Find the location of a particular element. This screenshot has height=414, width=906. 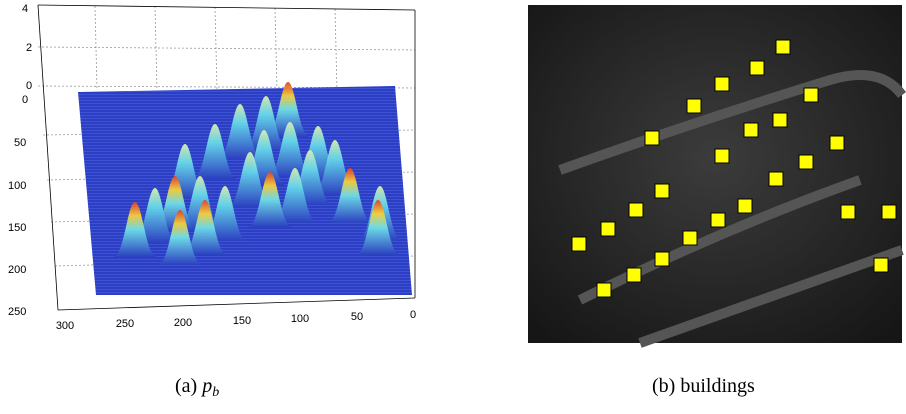

y-tick-label: 0 is located at coordinates (25, 100).